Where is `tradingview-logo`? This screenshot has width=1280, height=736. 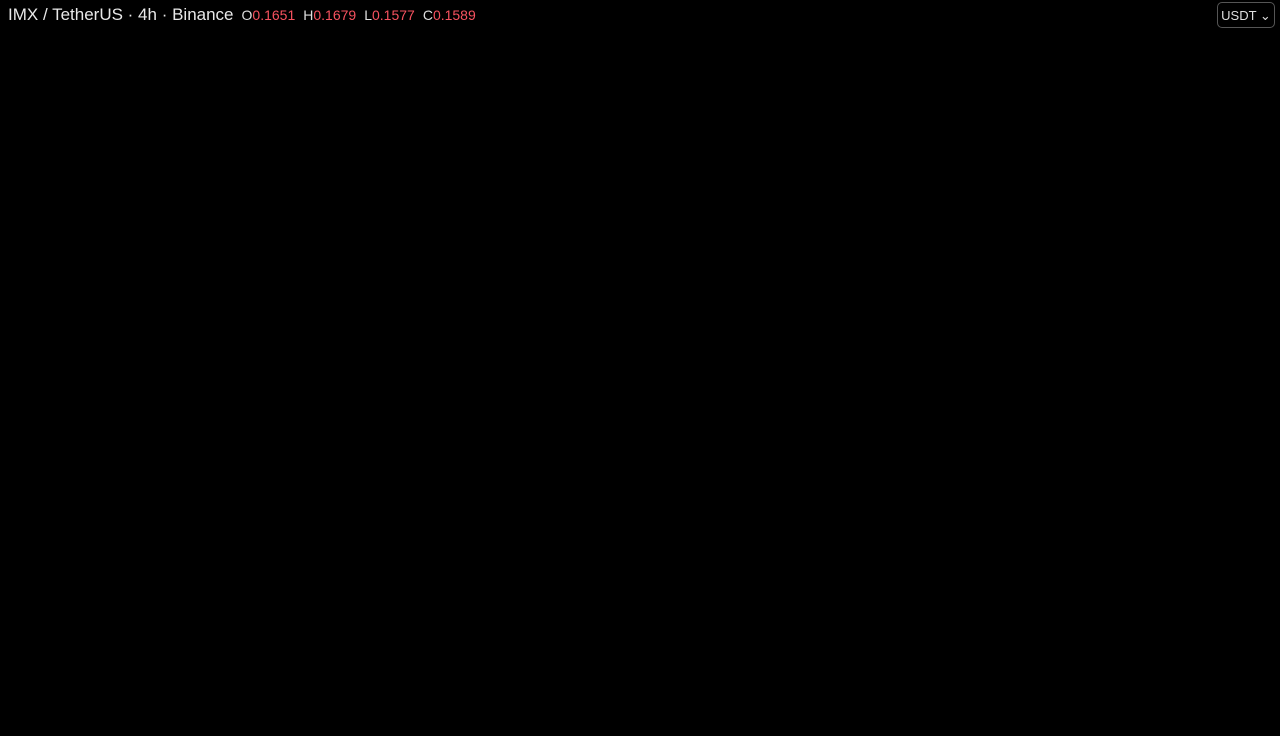 tradingview-logo is located at coordinates (27, 682).